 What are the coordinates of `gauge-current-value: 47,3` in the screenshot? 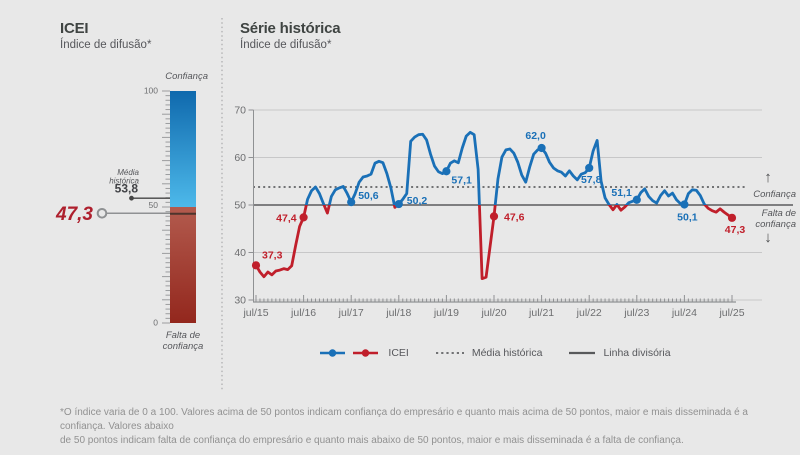 It's located at (74, 214).